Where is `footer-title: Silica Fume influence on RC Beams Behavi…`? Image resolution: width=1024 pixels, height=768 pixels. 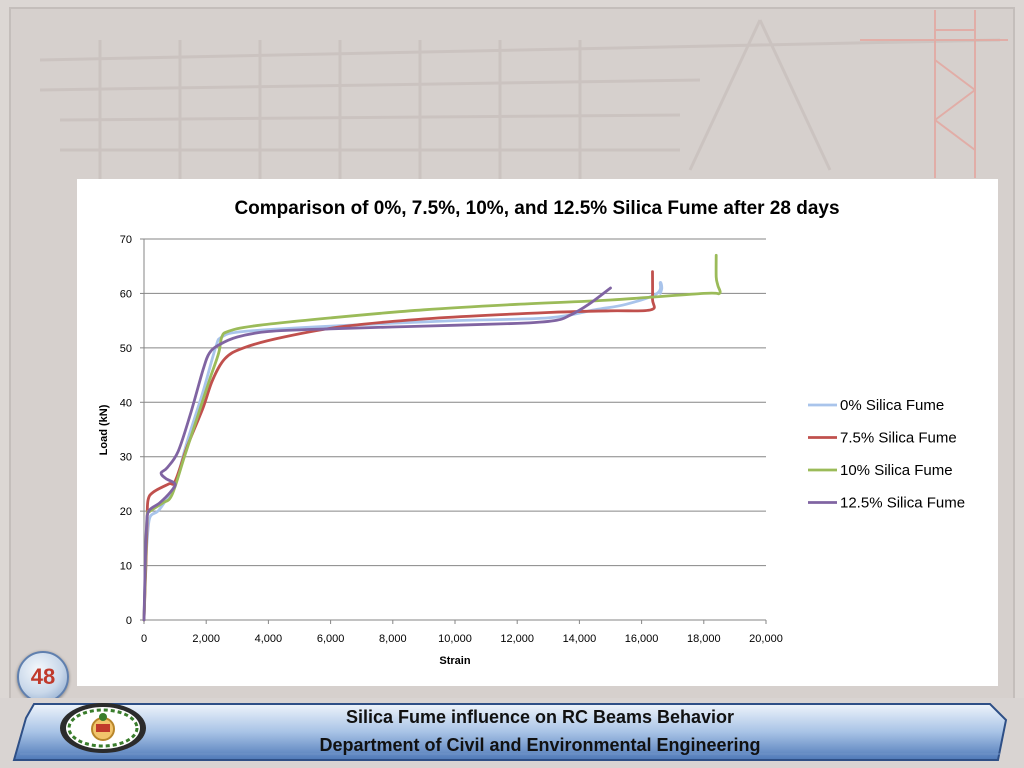 footer-title: Silica Fume influence on RC Beams Behavi… is located at coordinates (540, 731).